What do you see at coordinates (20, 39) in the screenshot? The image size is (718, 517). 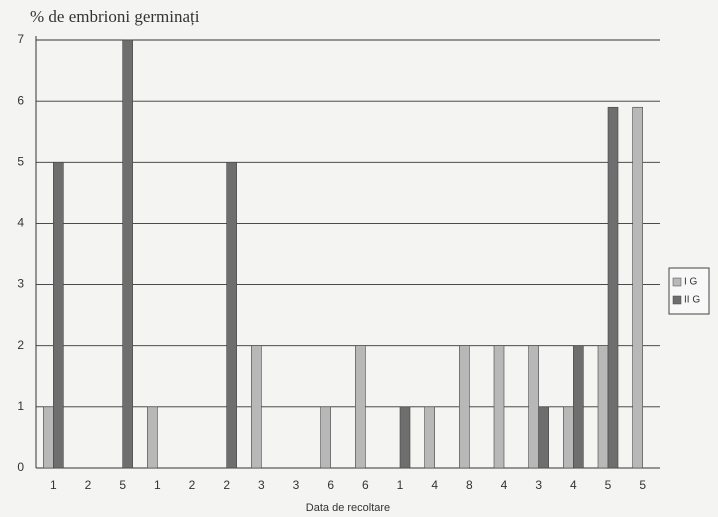 I see `y-tick-label: 7` at bounding box center [20, 39].